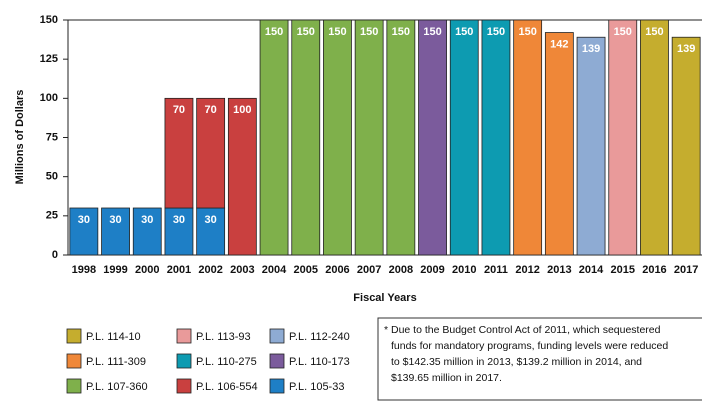 The image size is (702, 403). What do you see at coordinates (49, 20) in the screenshot?
I see `y-tick-label: 150` at bounding box center [49, 20].